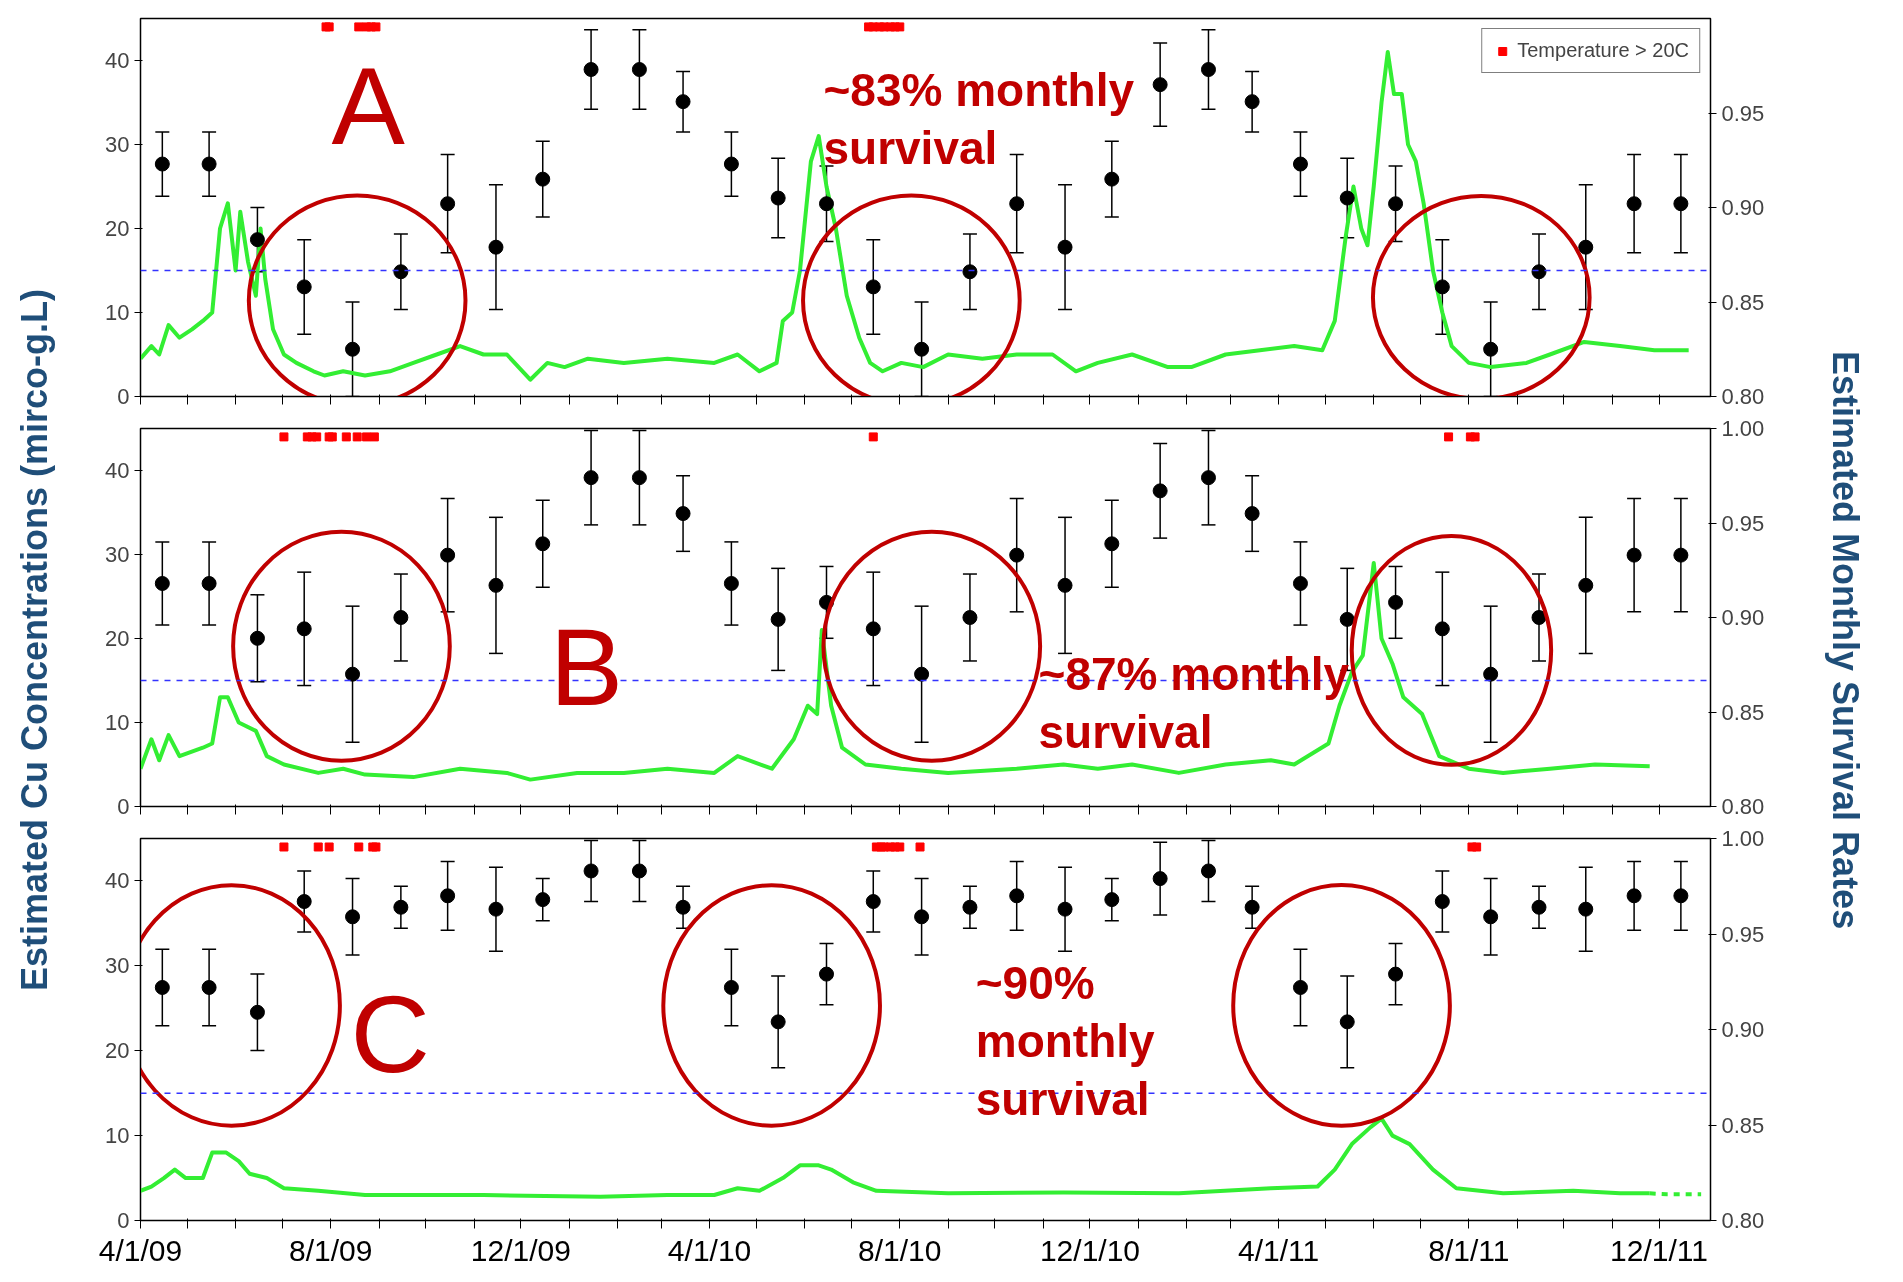  What do you see at coordinates (1659, 1250) in the screenshot?
I see `x-tick-label: 12/1/11` at bounding box center [1659, 1250].